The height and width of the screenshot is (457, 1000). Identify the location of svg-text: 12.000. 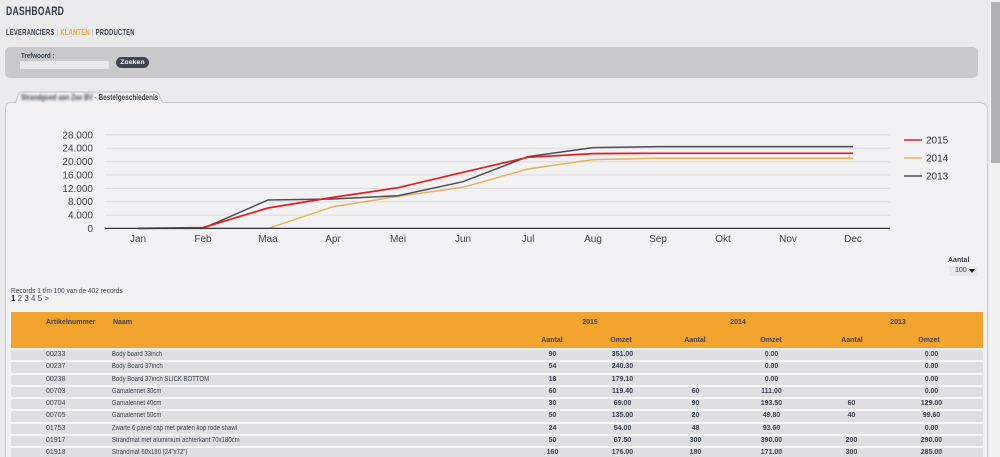
(77, 189).